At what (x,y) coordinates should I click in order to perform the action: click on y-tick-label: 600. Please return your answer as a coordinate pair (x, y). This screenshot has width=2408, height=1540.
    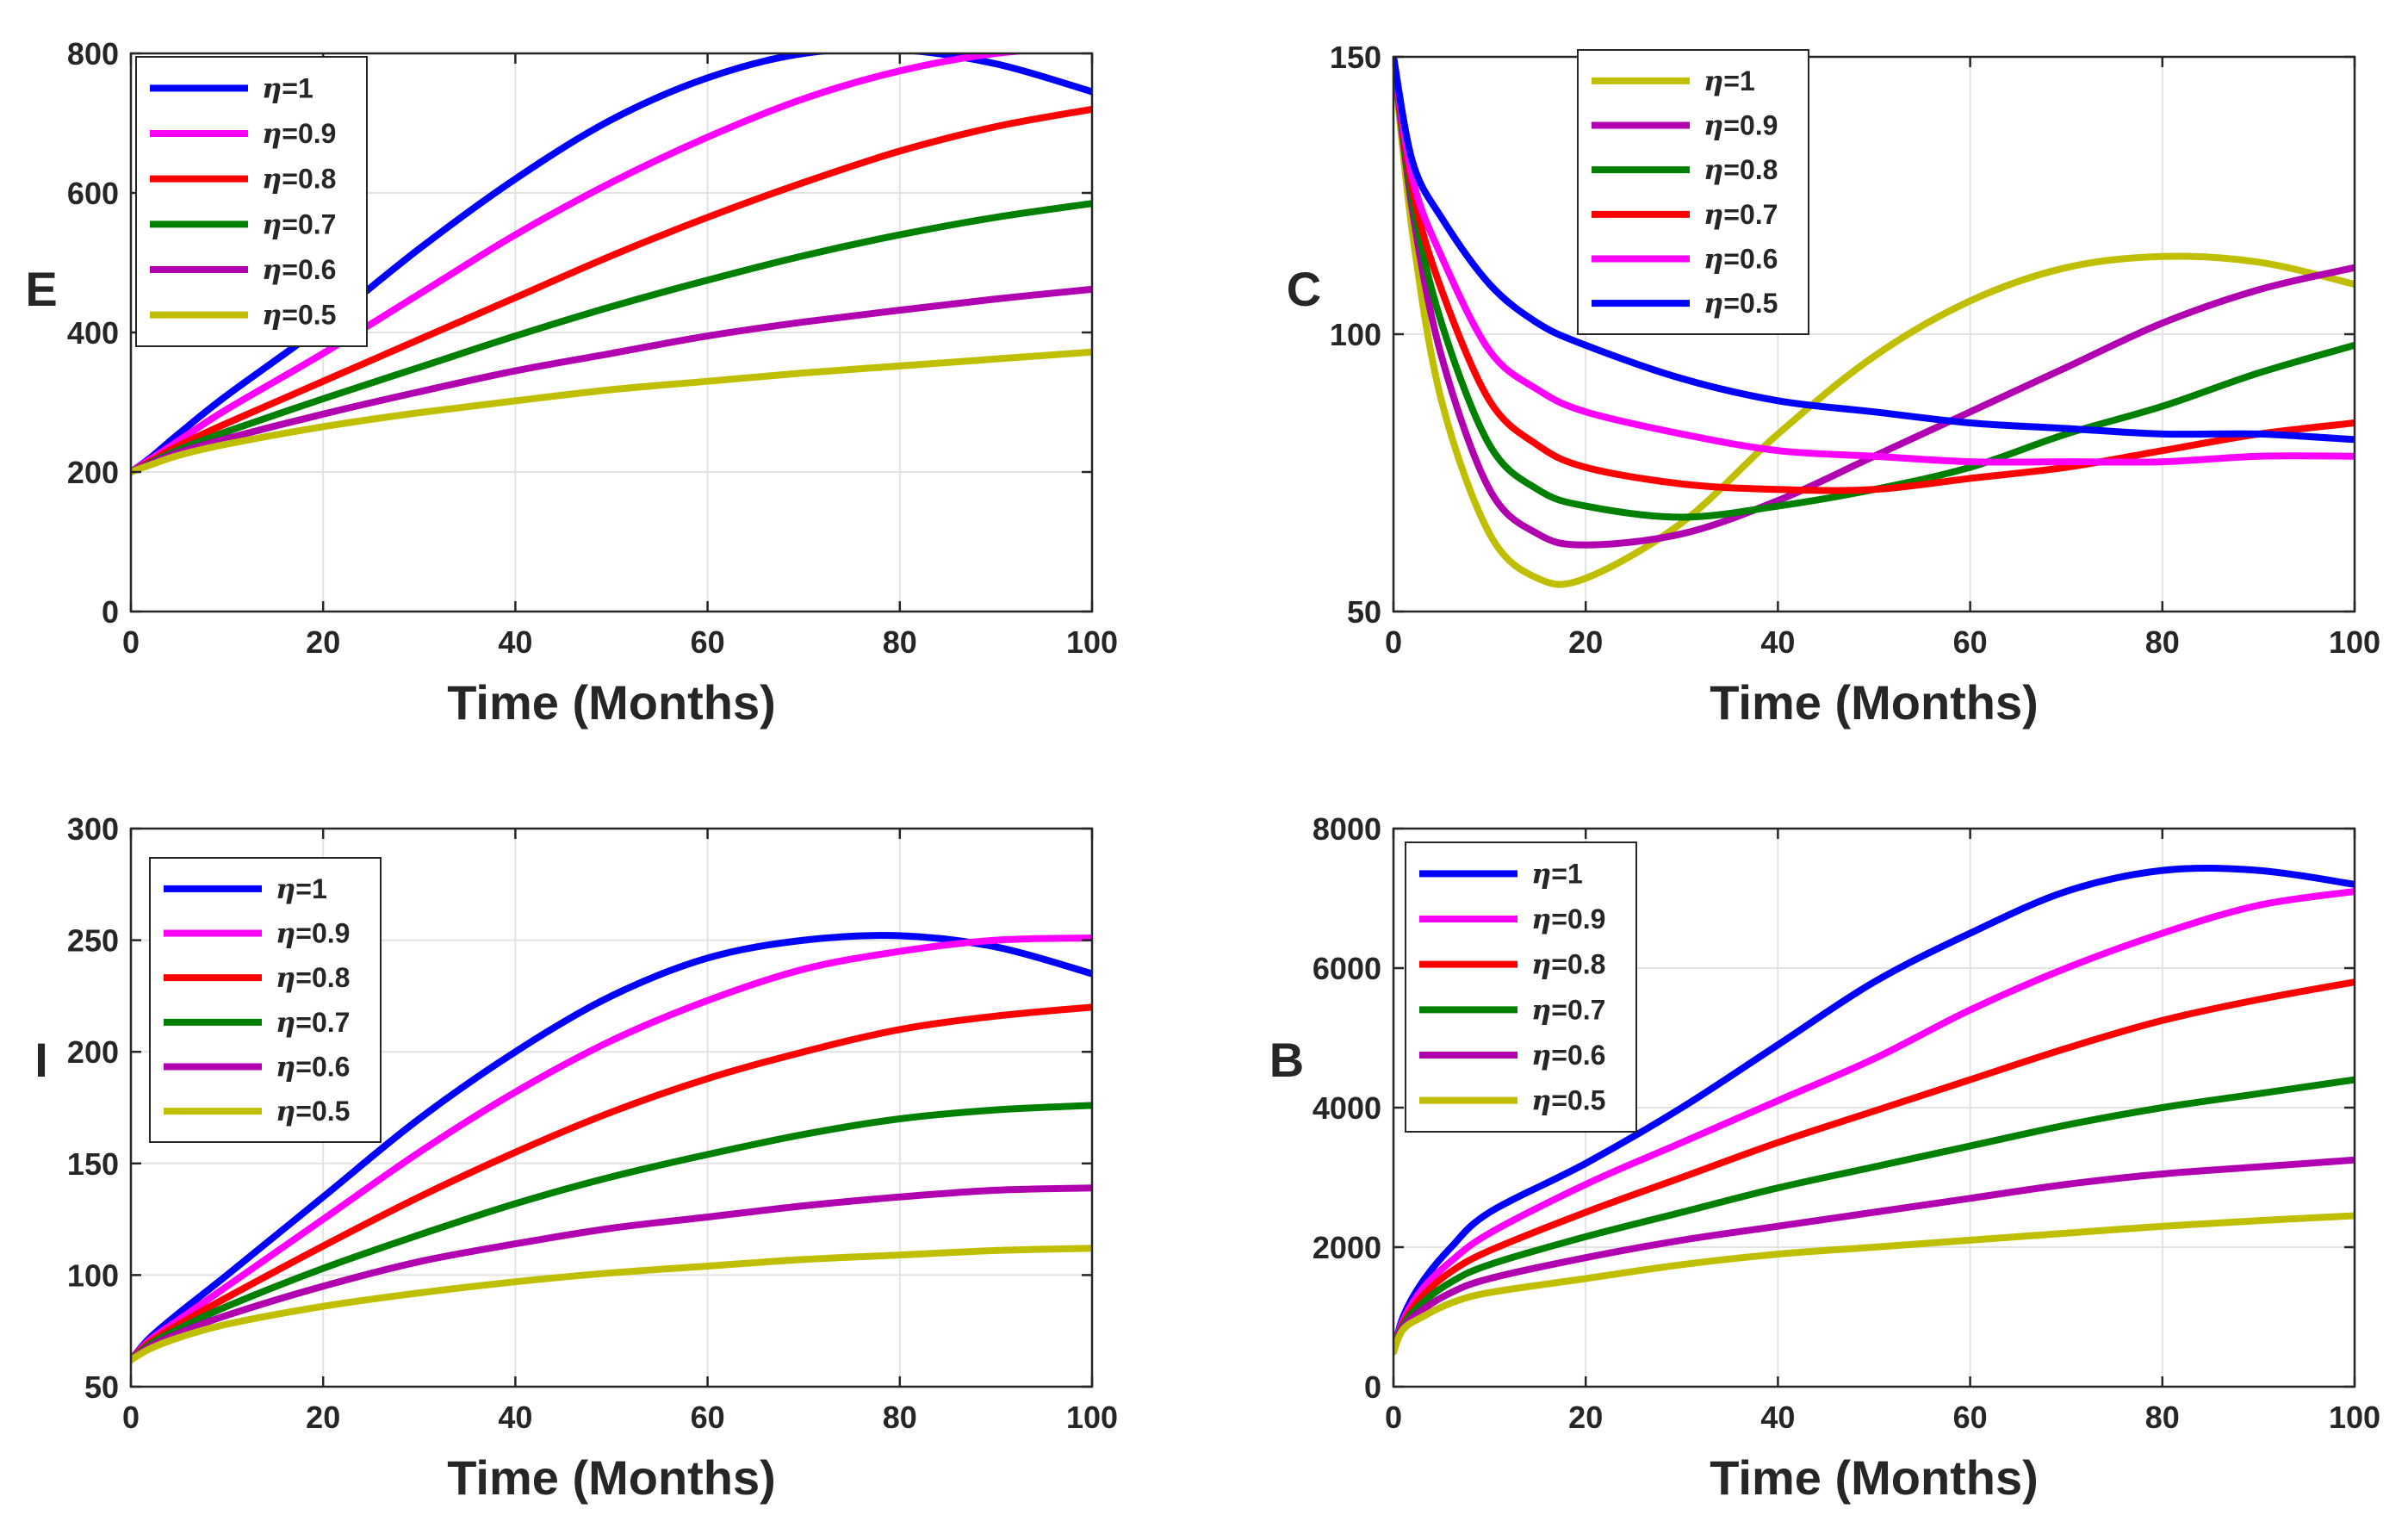
    Looking at the image, I should click on (93, 193).